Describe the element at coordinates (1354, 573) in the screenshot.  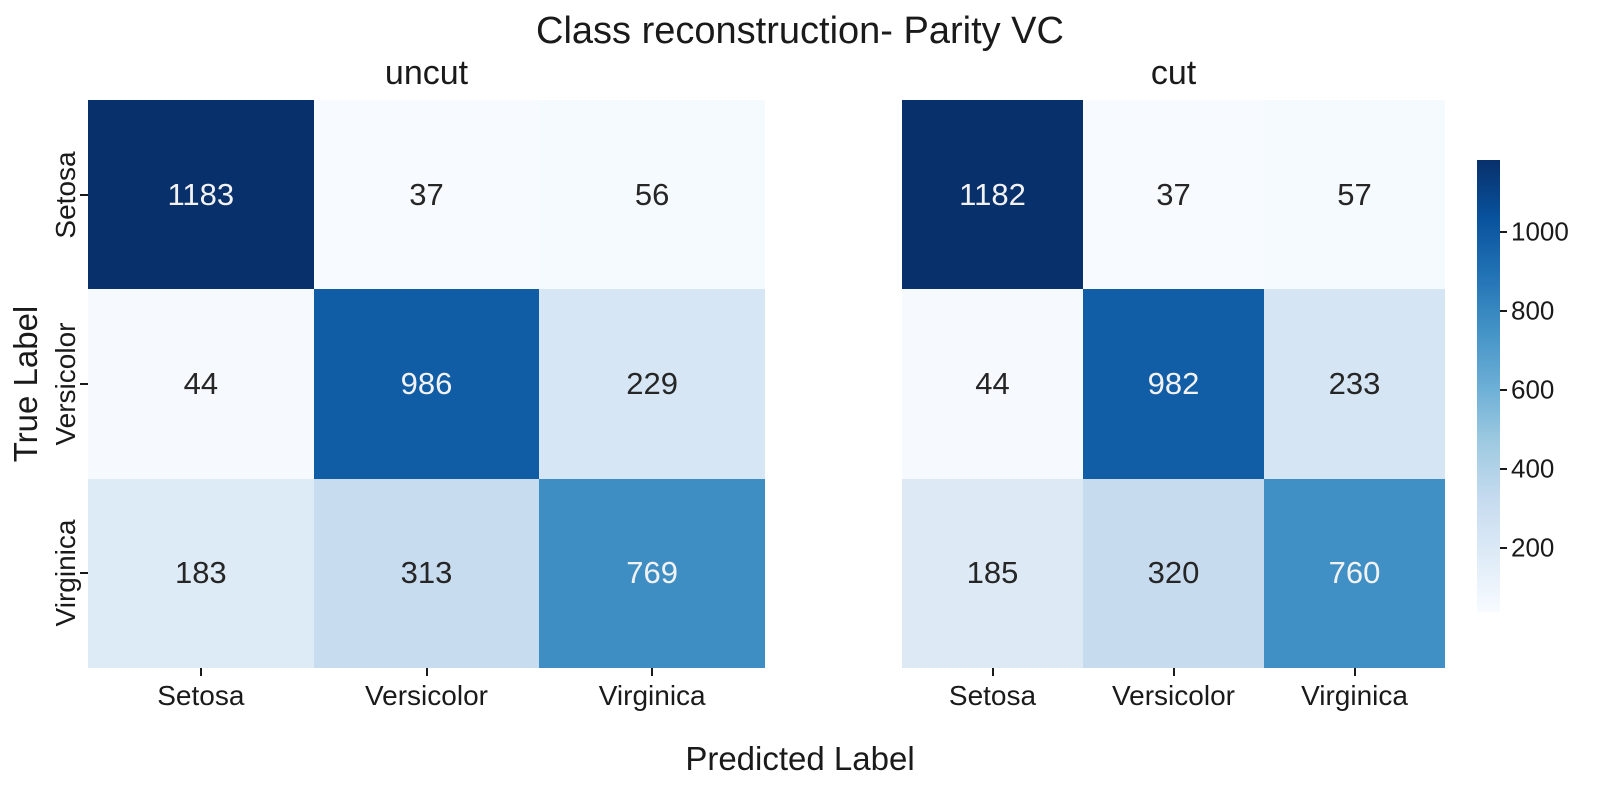
I see `heatmap-cell-cut-r2c2: 760` at that location.